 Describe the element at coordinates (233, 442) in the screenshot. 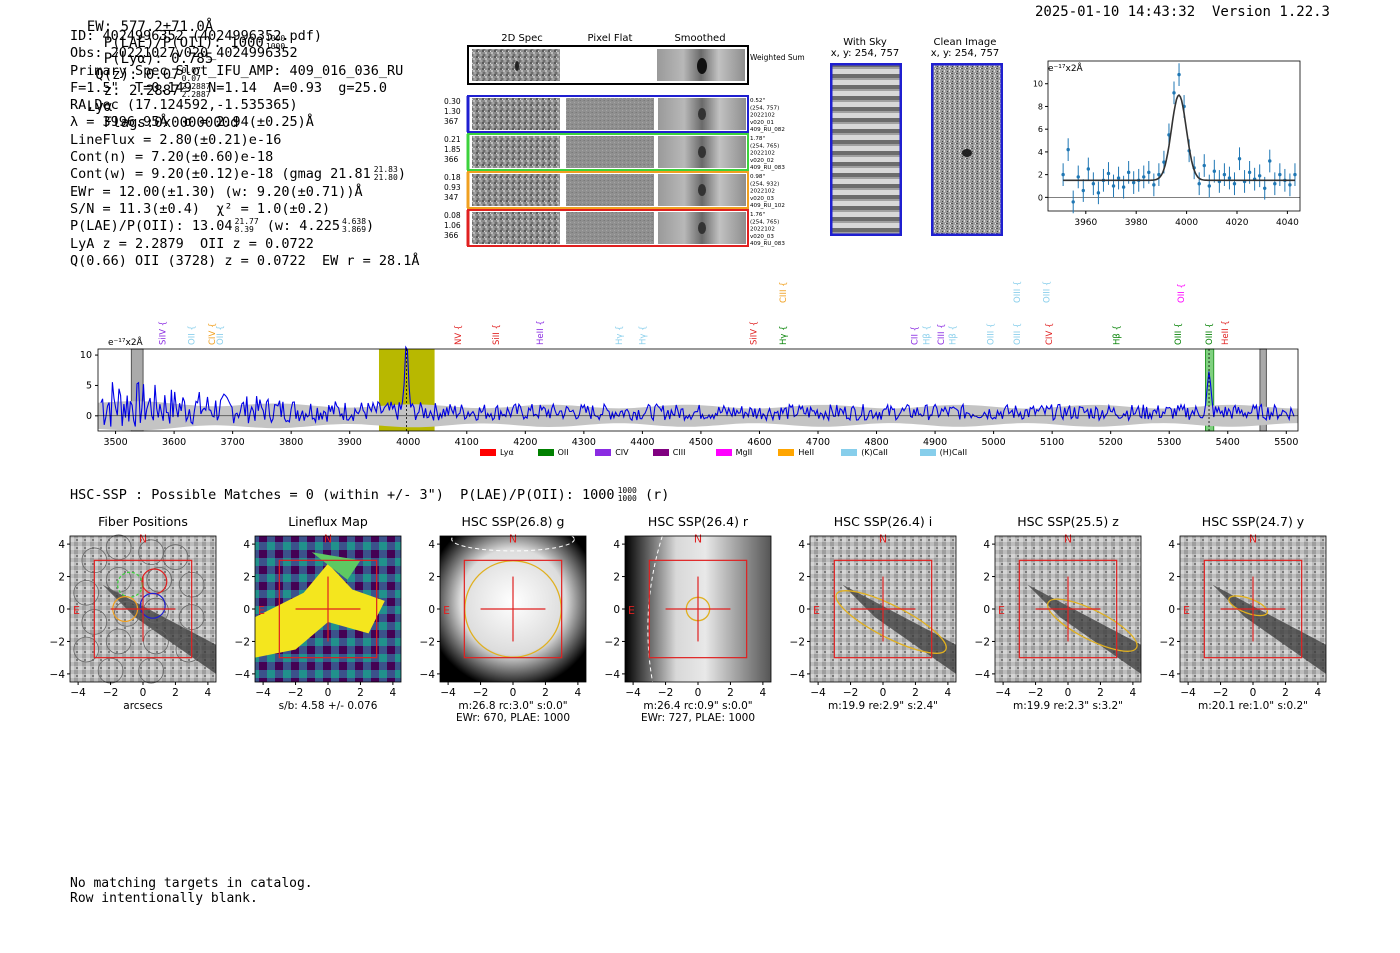

I see `fullspec-xtick-label: 3700` at that location.